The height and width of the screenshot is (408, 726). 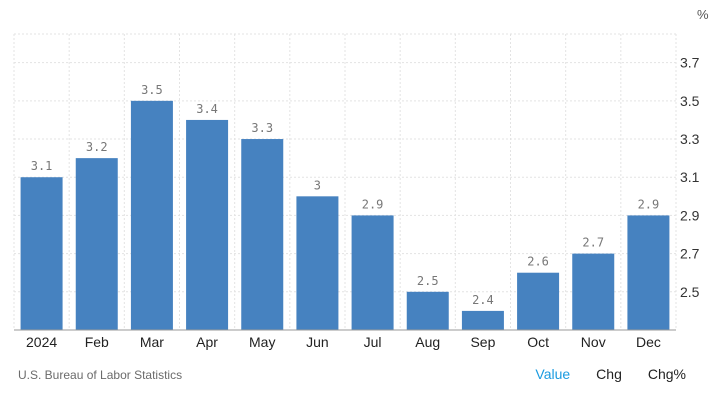 I want to click on y-tick-label: 2.7, so click(x=690, y=254).